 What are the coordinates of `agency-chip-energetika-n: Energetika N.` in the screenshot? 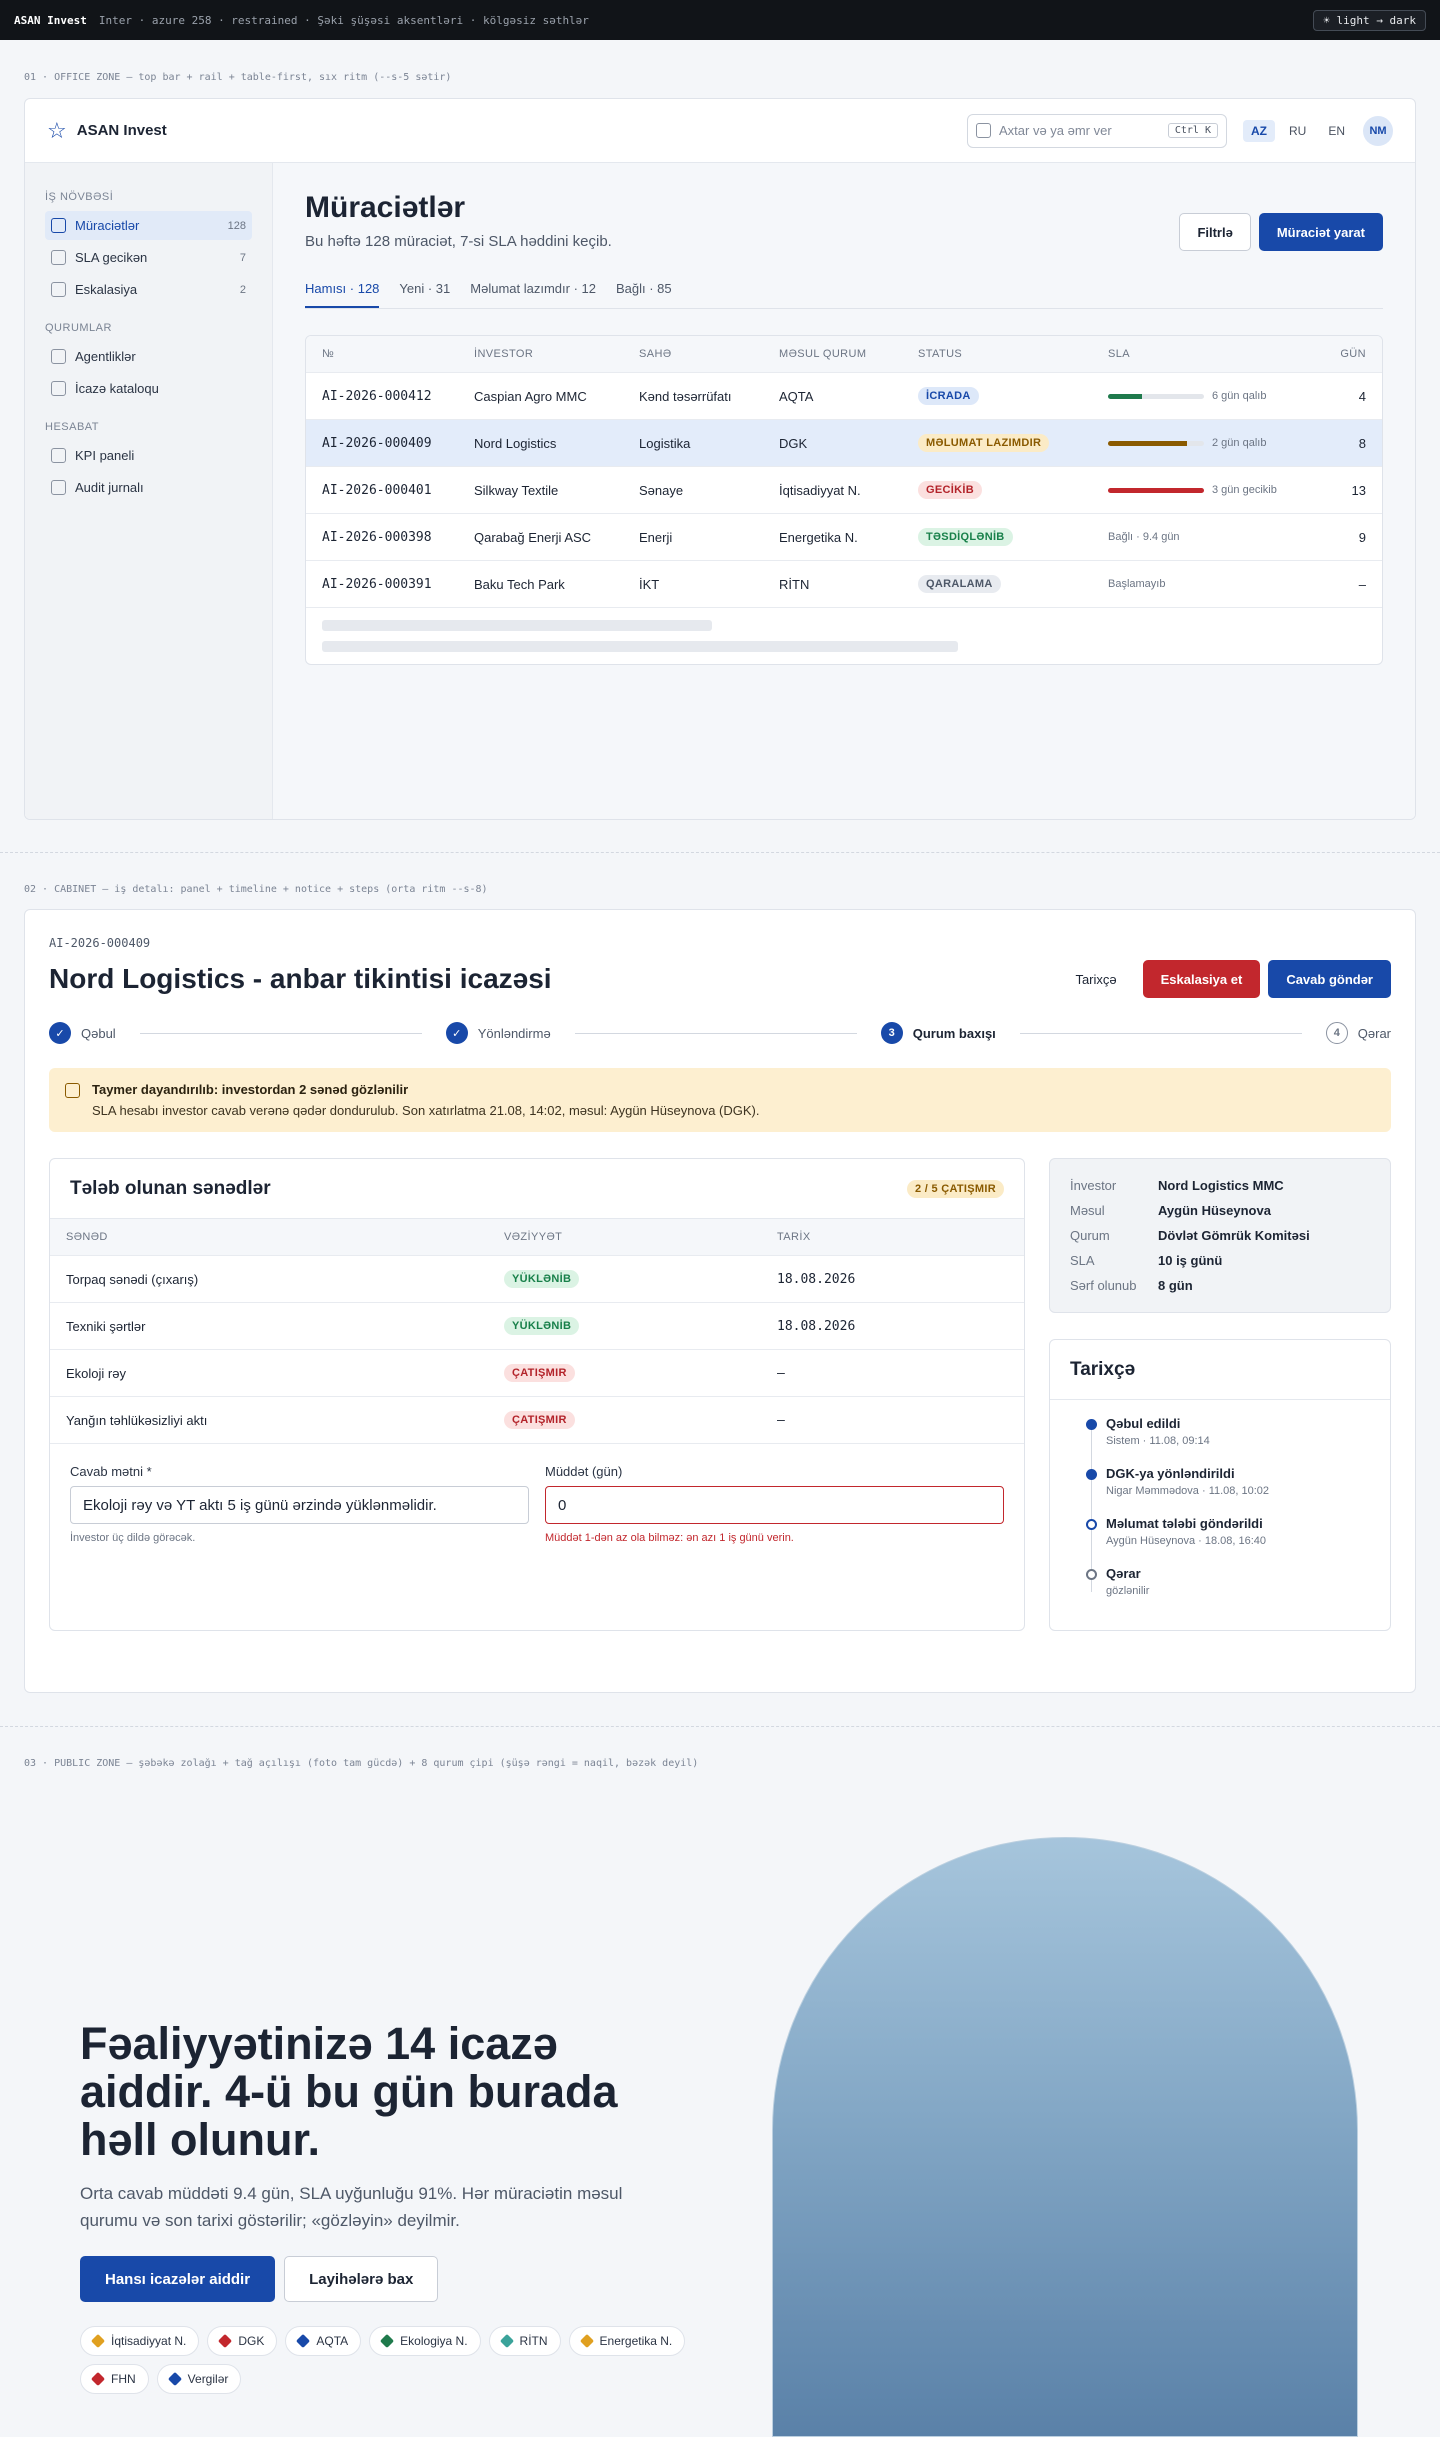 It's located at (627, 2341).